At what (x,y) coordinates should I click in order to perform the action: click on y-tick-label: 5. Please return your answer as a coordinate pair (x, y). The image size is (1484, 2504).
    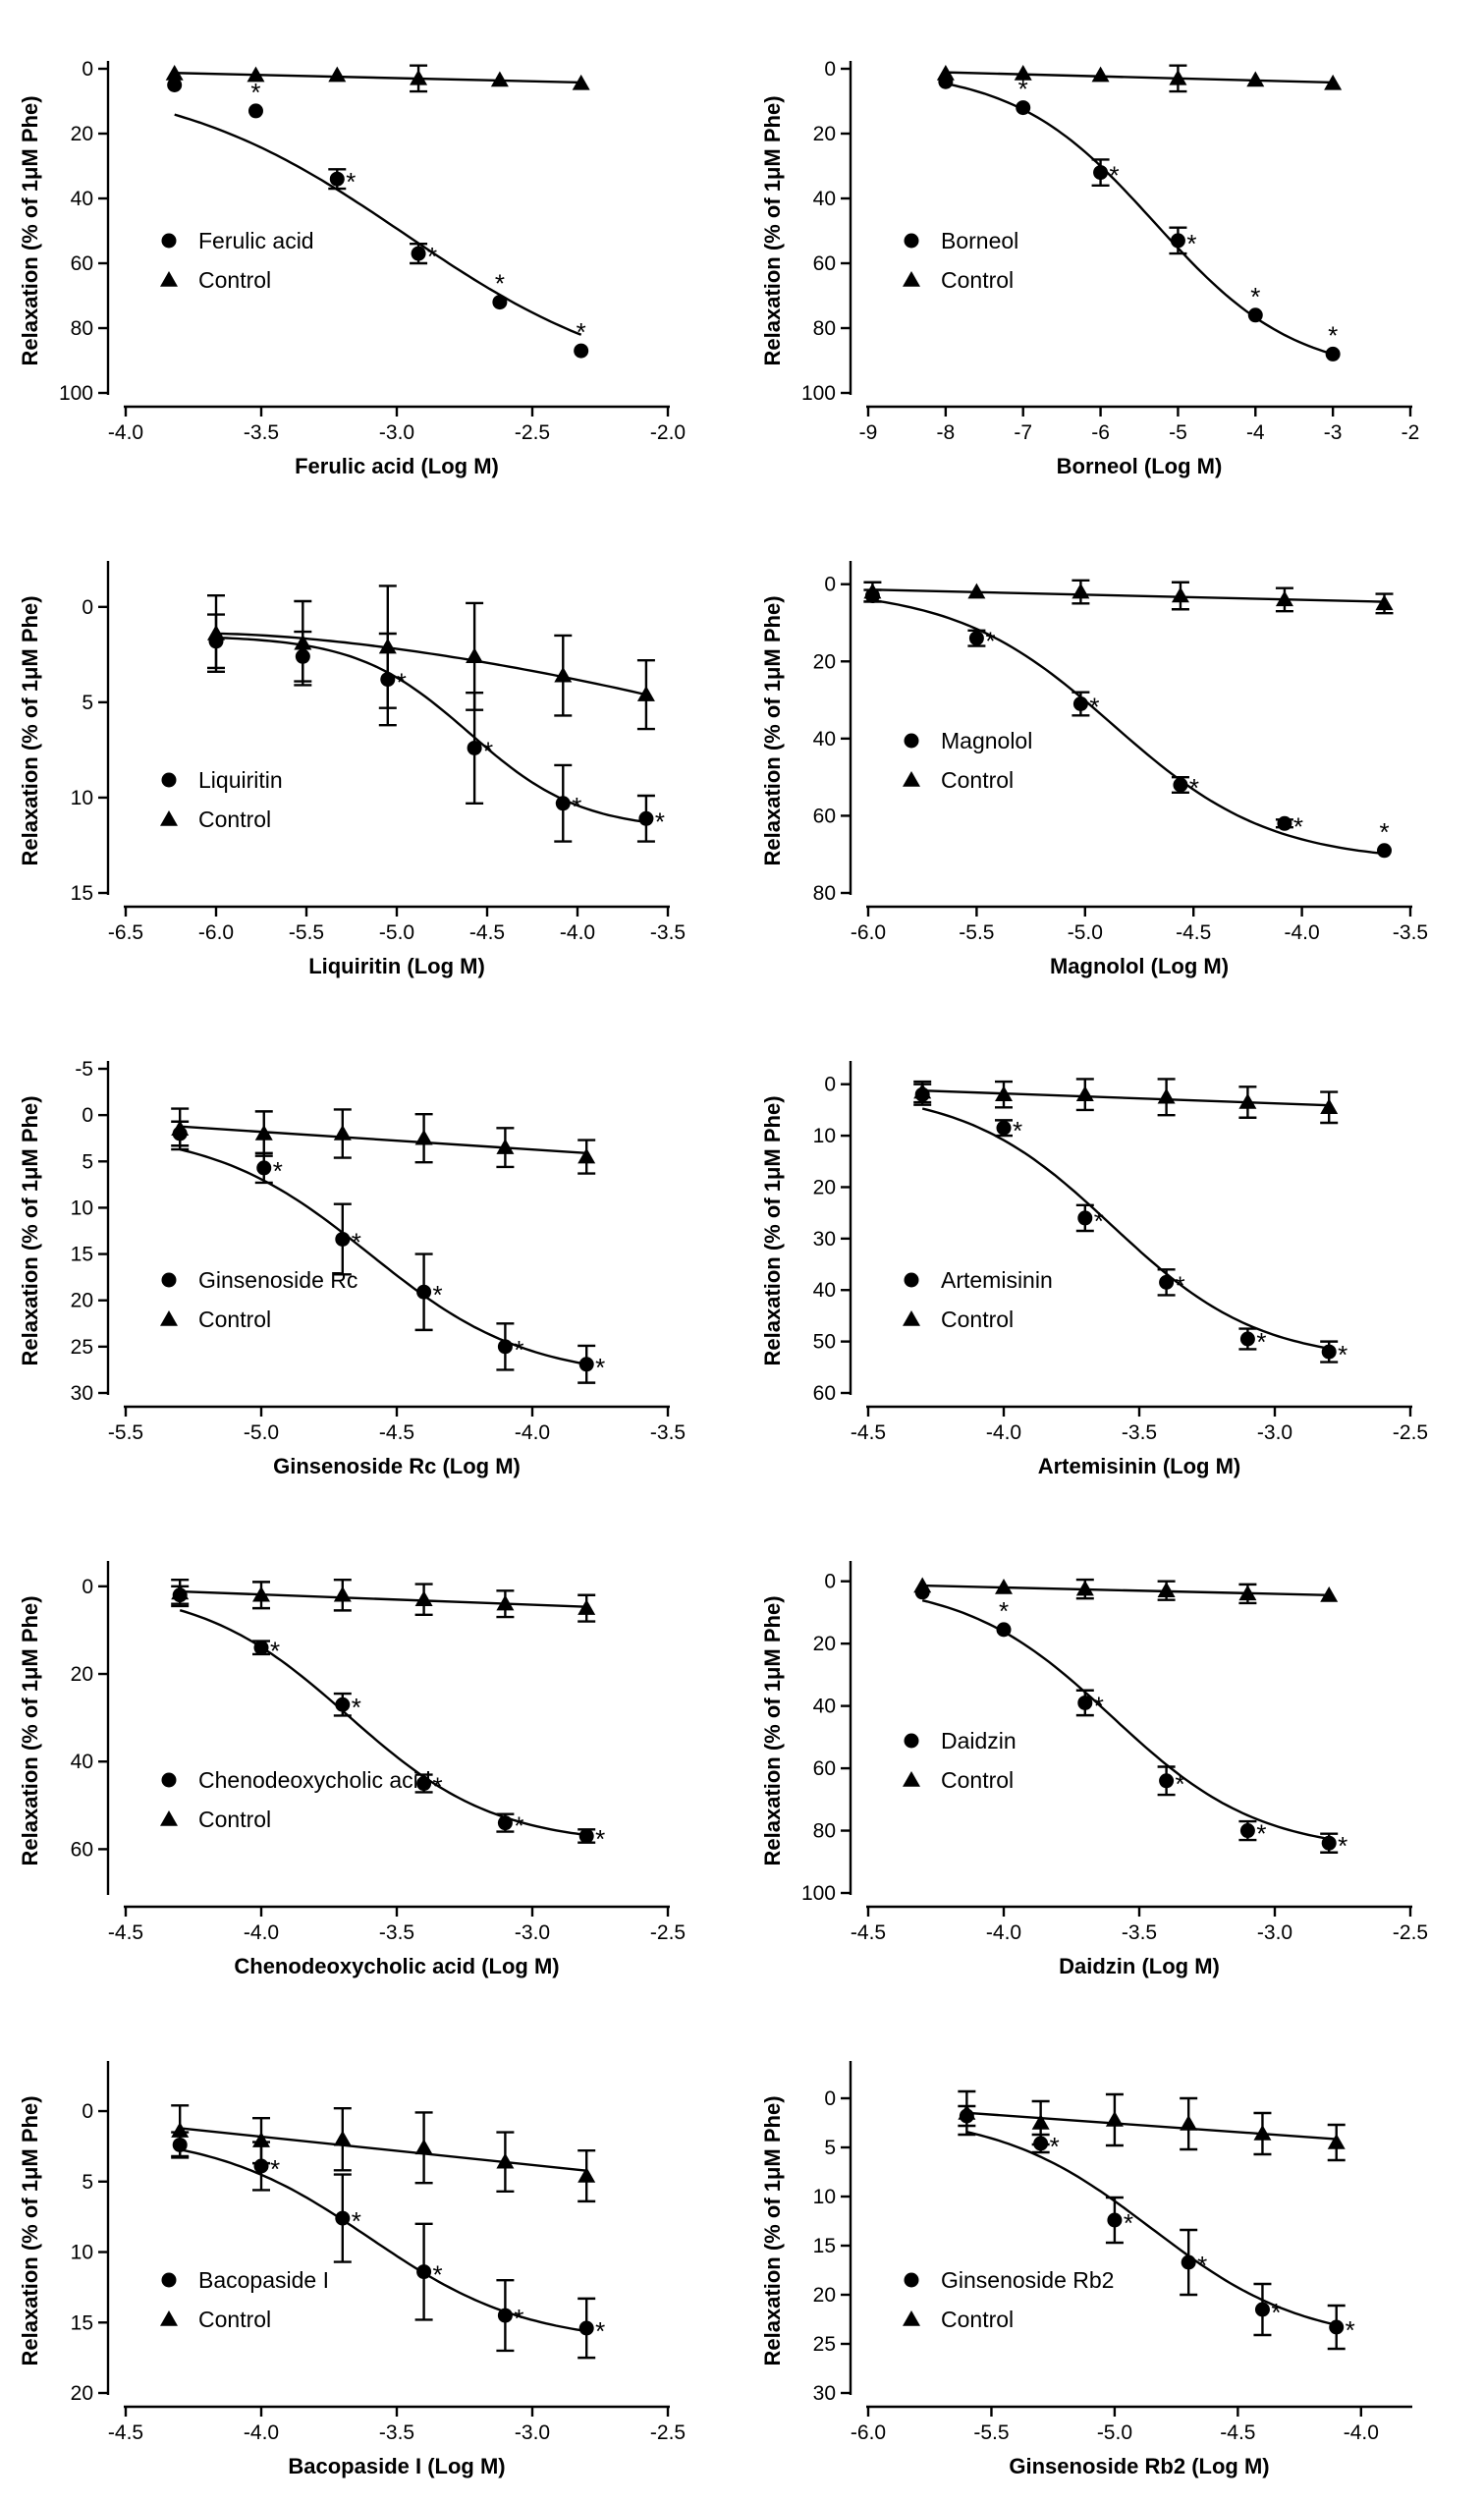
    Looking at the image, I should click on (87, 1162).